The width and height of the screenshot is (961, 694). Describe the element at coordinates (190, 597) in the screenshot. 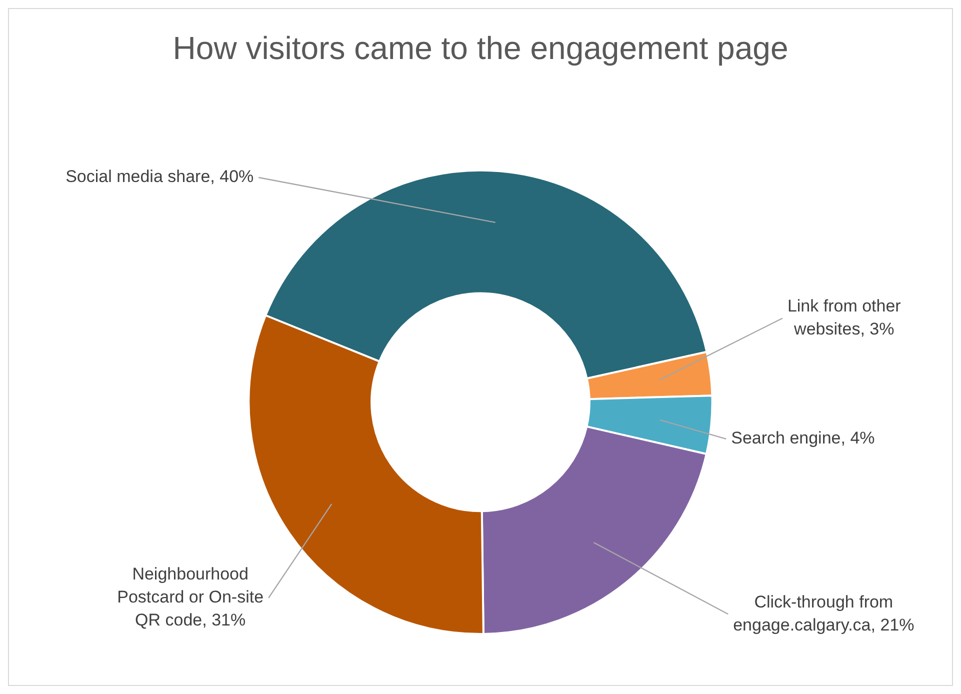

I see `slice-label: Neighbourhood Postcard or On-site QR code, 31%` at that location.